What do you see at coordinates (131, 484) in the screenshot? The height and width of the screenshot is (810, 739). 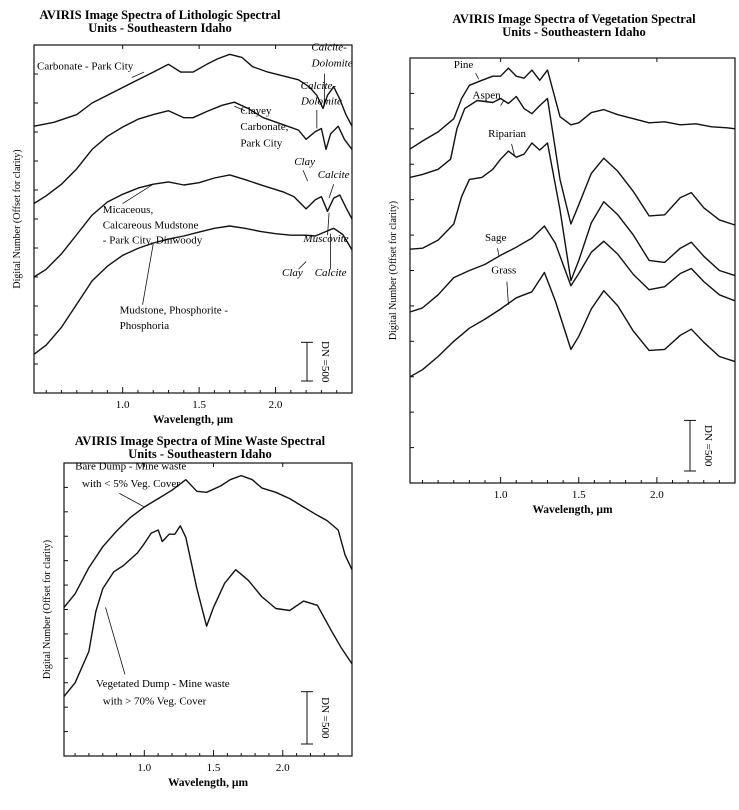 I see `series-annotation: with < 5% Veg. Cover` at bounding box center [131, 484].